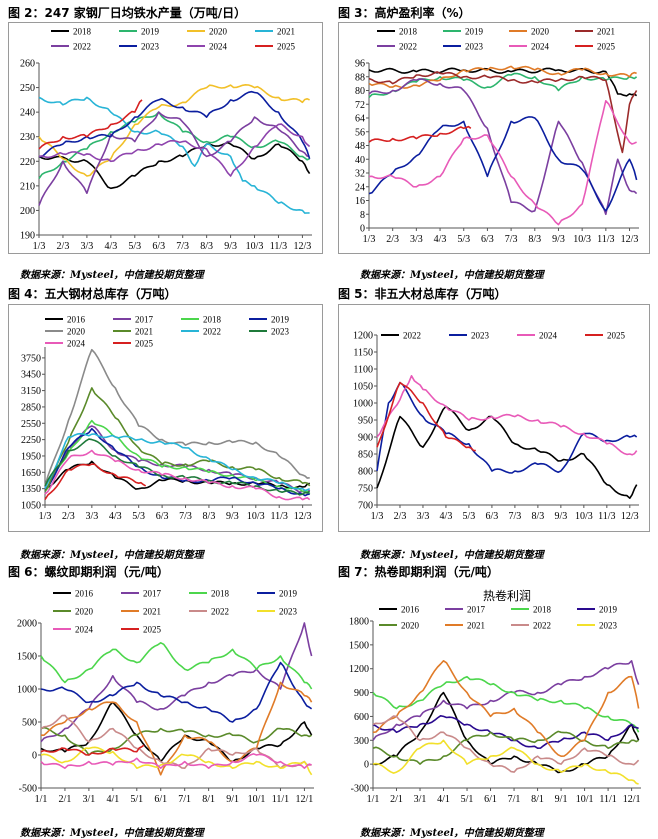 The image size is (658, 839). What do you see at coordinates (162, 516) in the screenshot?
I see `x-tick-label: 6/3` at bounding box center [162, 516].